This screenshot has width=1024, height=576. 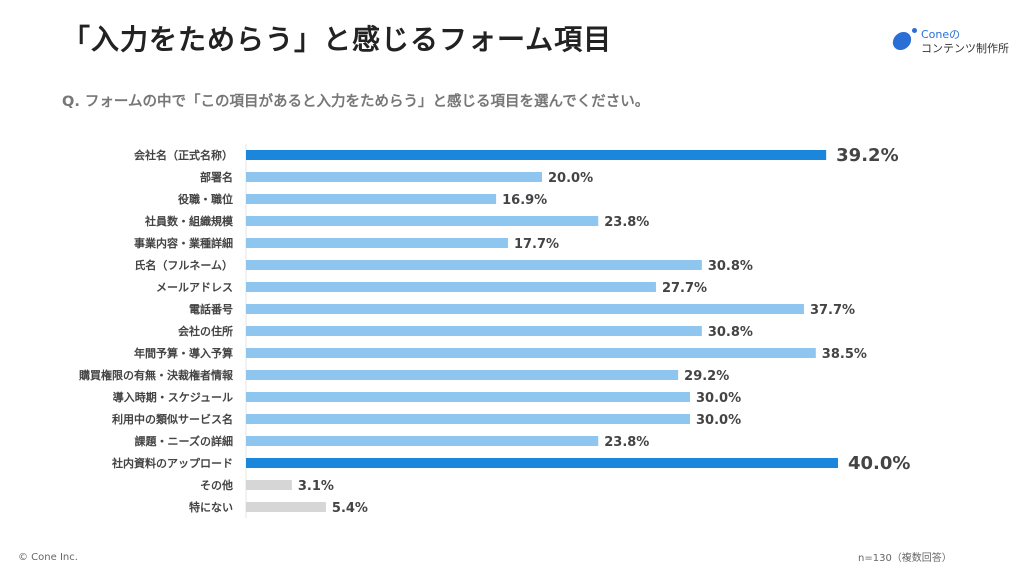 What do you see at coordinates (194, 287) in the screenshot?
I see `category-label: メールアドレス` at bounding box center [194, 287].